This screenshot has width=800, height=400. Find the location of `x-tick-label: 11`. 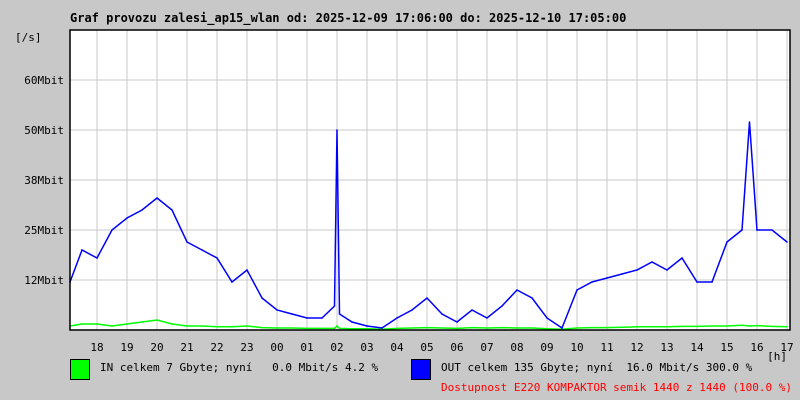

x-tick-label: 11 is located at coordinates (606, 347).